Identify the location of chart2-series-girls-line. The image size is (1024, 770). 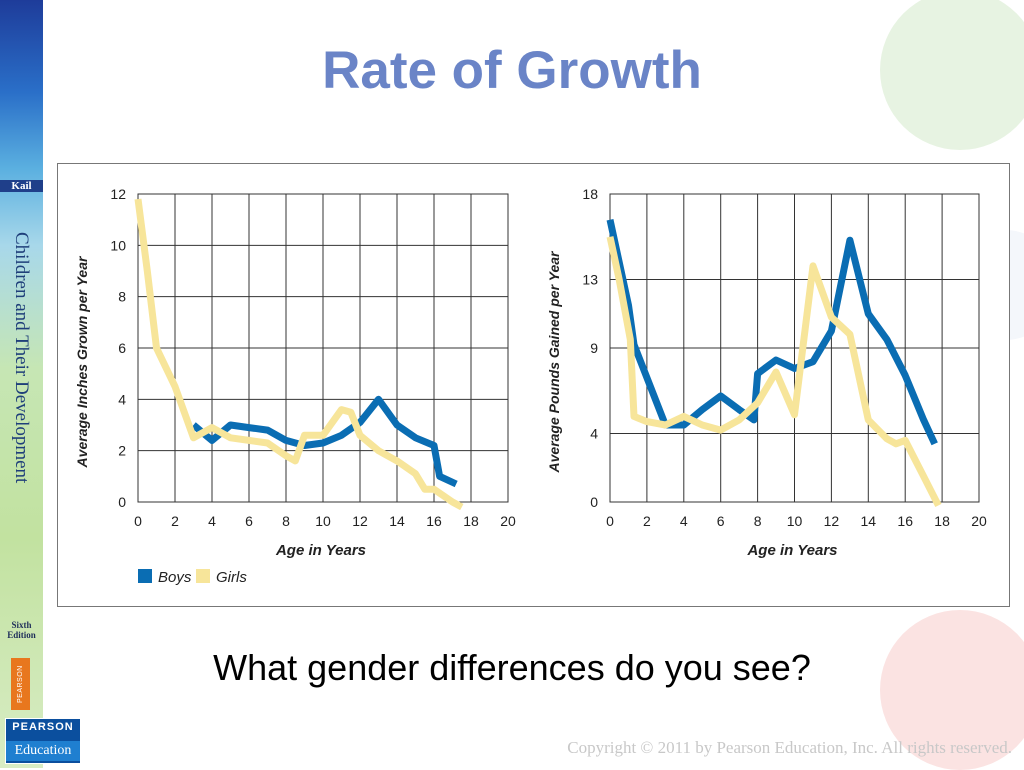
(774, 371).